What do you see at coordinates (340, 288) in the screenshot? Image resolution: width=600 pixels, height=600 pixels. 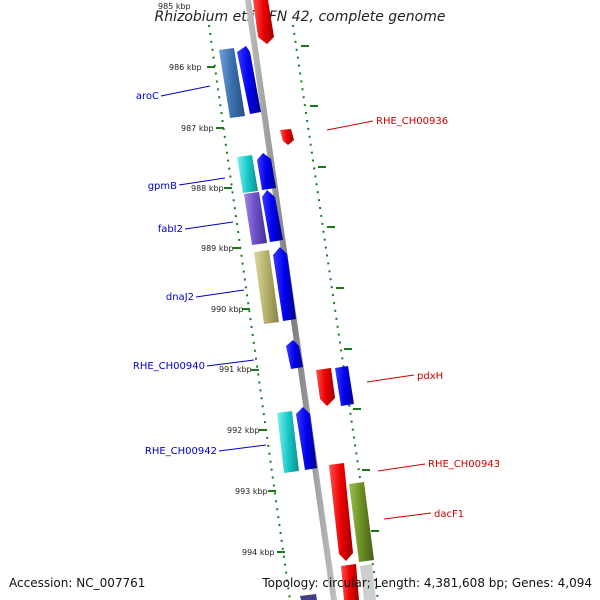 I see `outer-major-ticks` at bounding box center [340, 288].